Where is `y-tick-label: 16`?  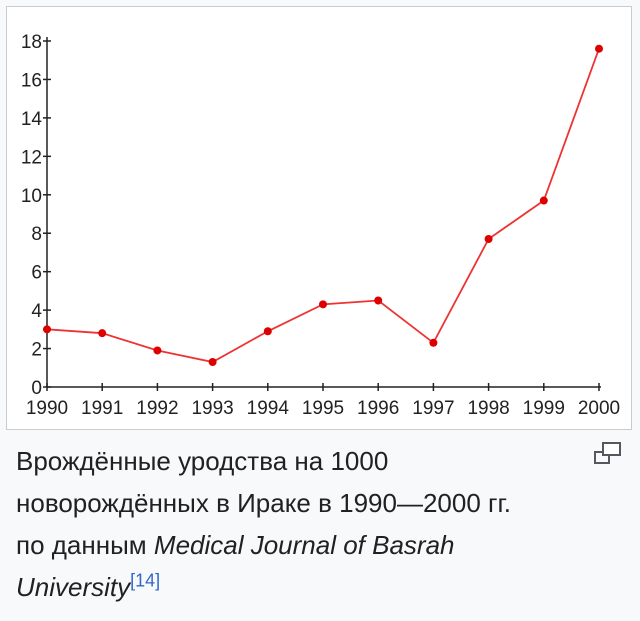
y-tick-label: 16 is located at coordinates (31, 80).